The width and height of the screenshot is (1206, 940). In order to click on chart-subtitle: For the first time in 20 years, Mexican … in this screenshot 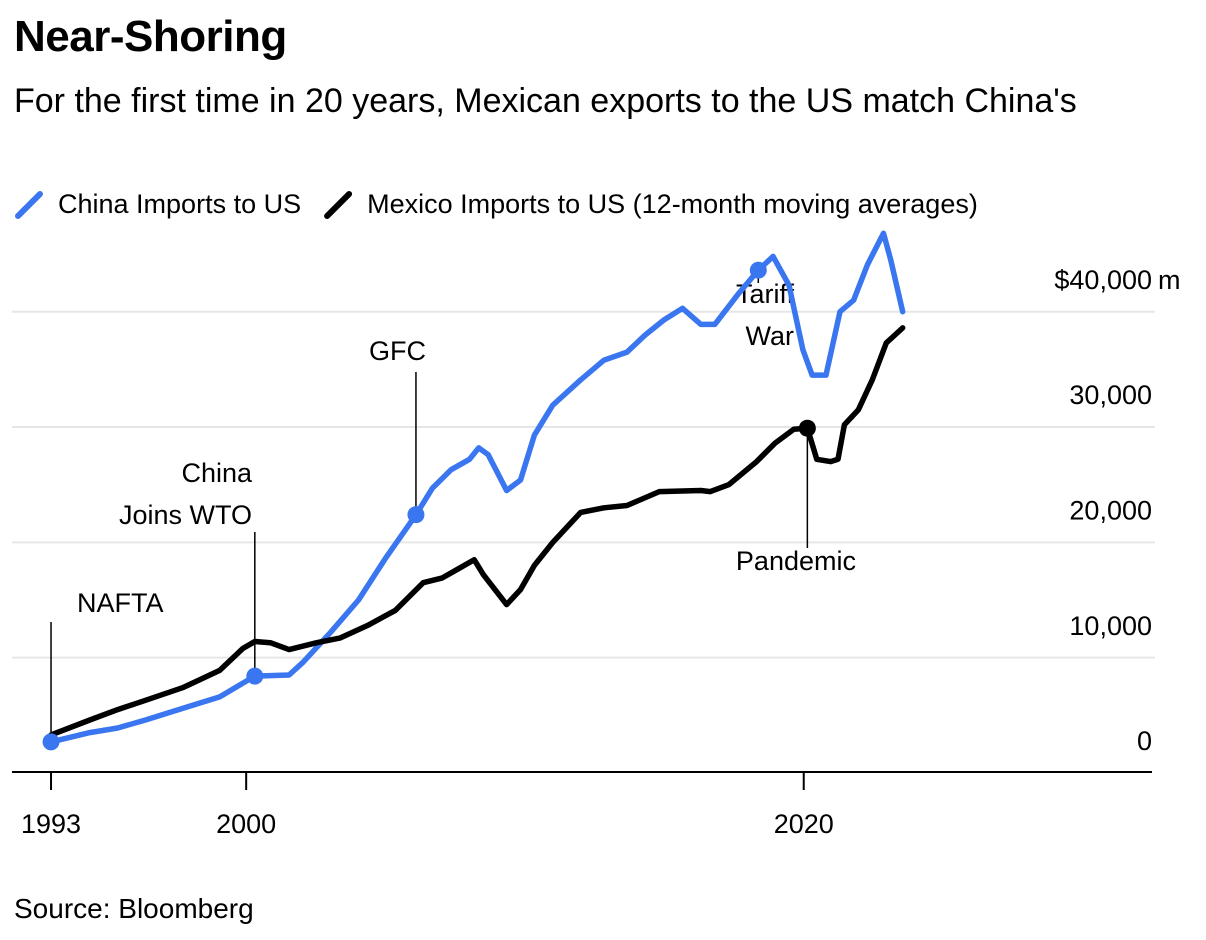, I will do `click(545, 101)`.